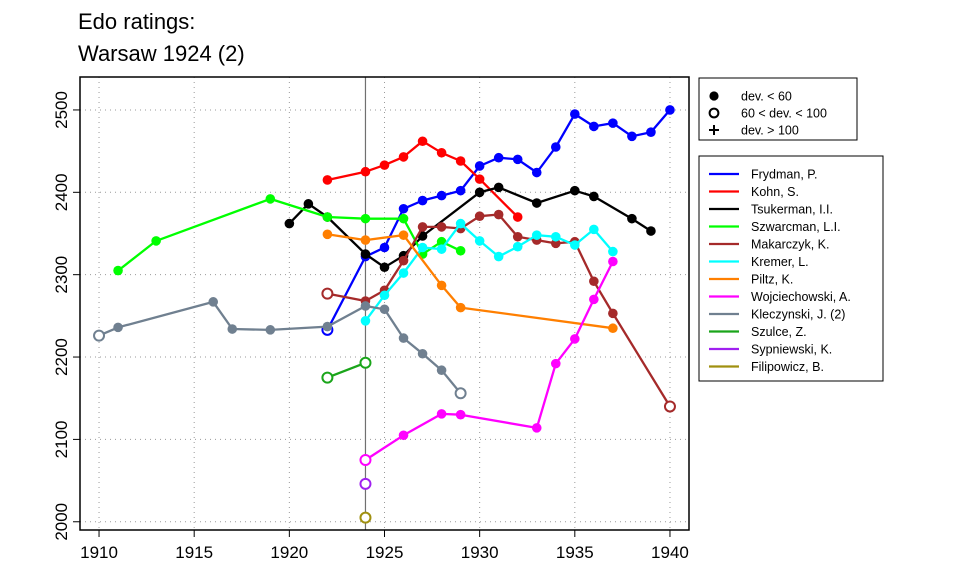 Image resolution: width=960 pixels, height=576 pixels. I want to click on marker-legend-label: dev. > 100, so click(770, 131).